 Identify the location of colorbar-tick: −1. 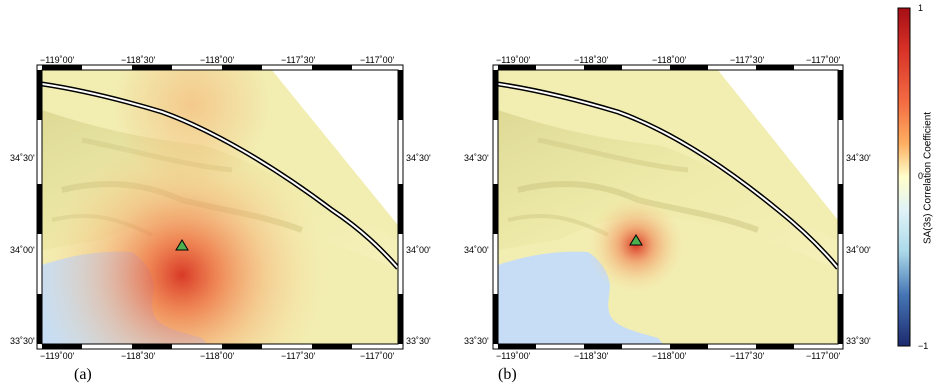
(923, 346).